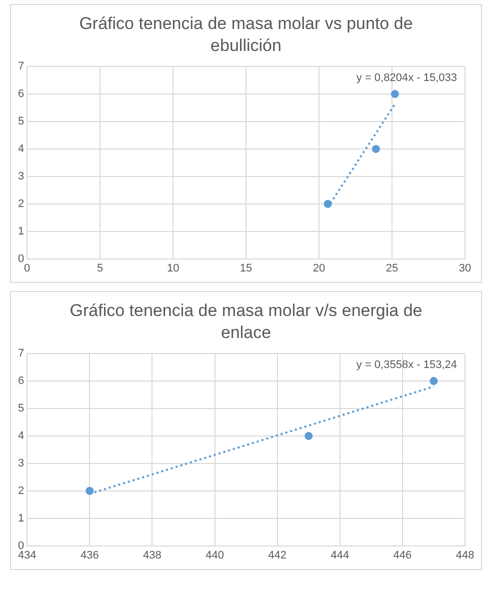  Describe the element at coordinates (340, 556) in the screenshot. I see `x-tick-label: 444` at that location.